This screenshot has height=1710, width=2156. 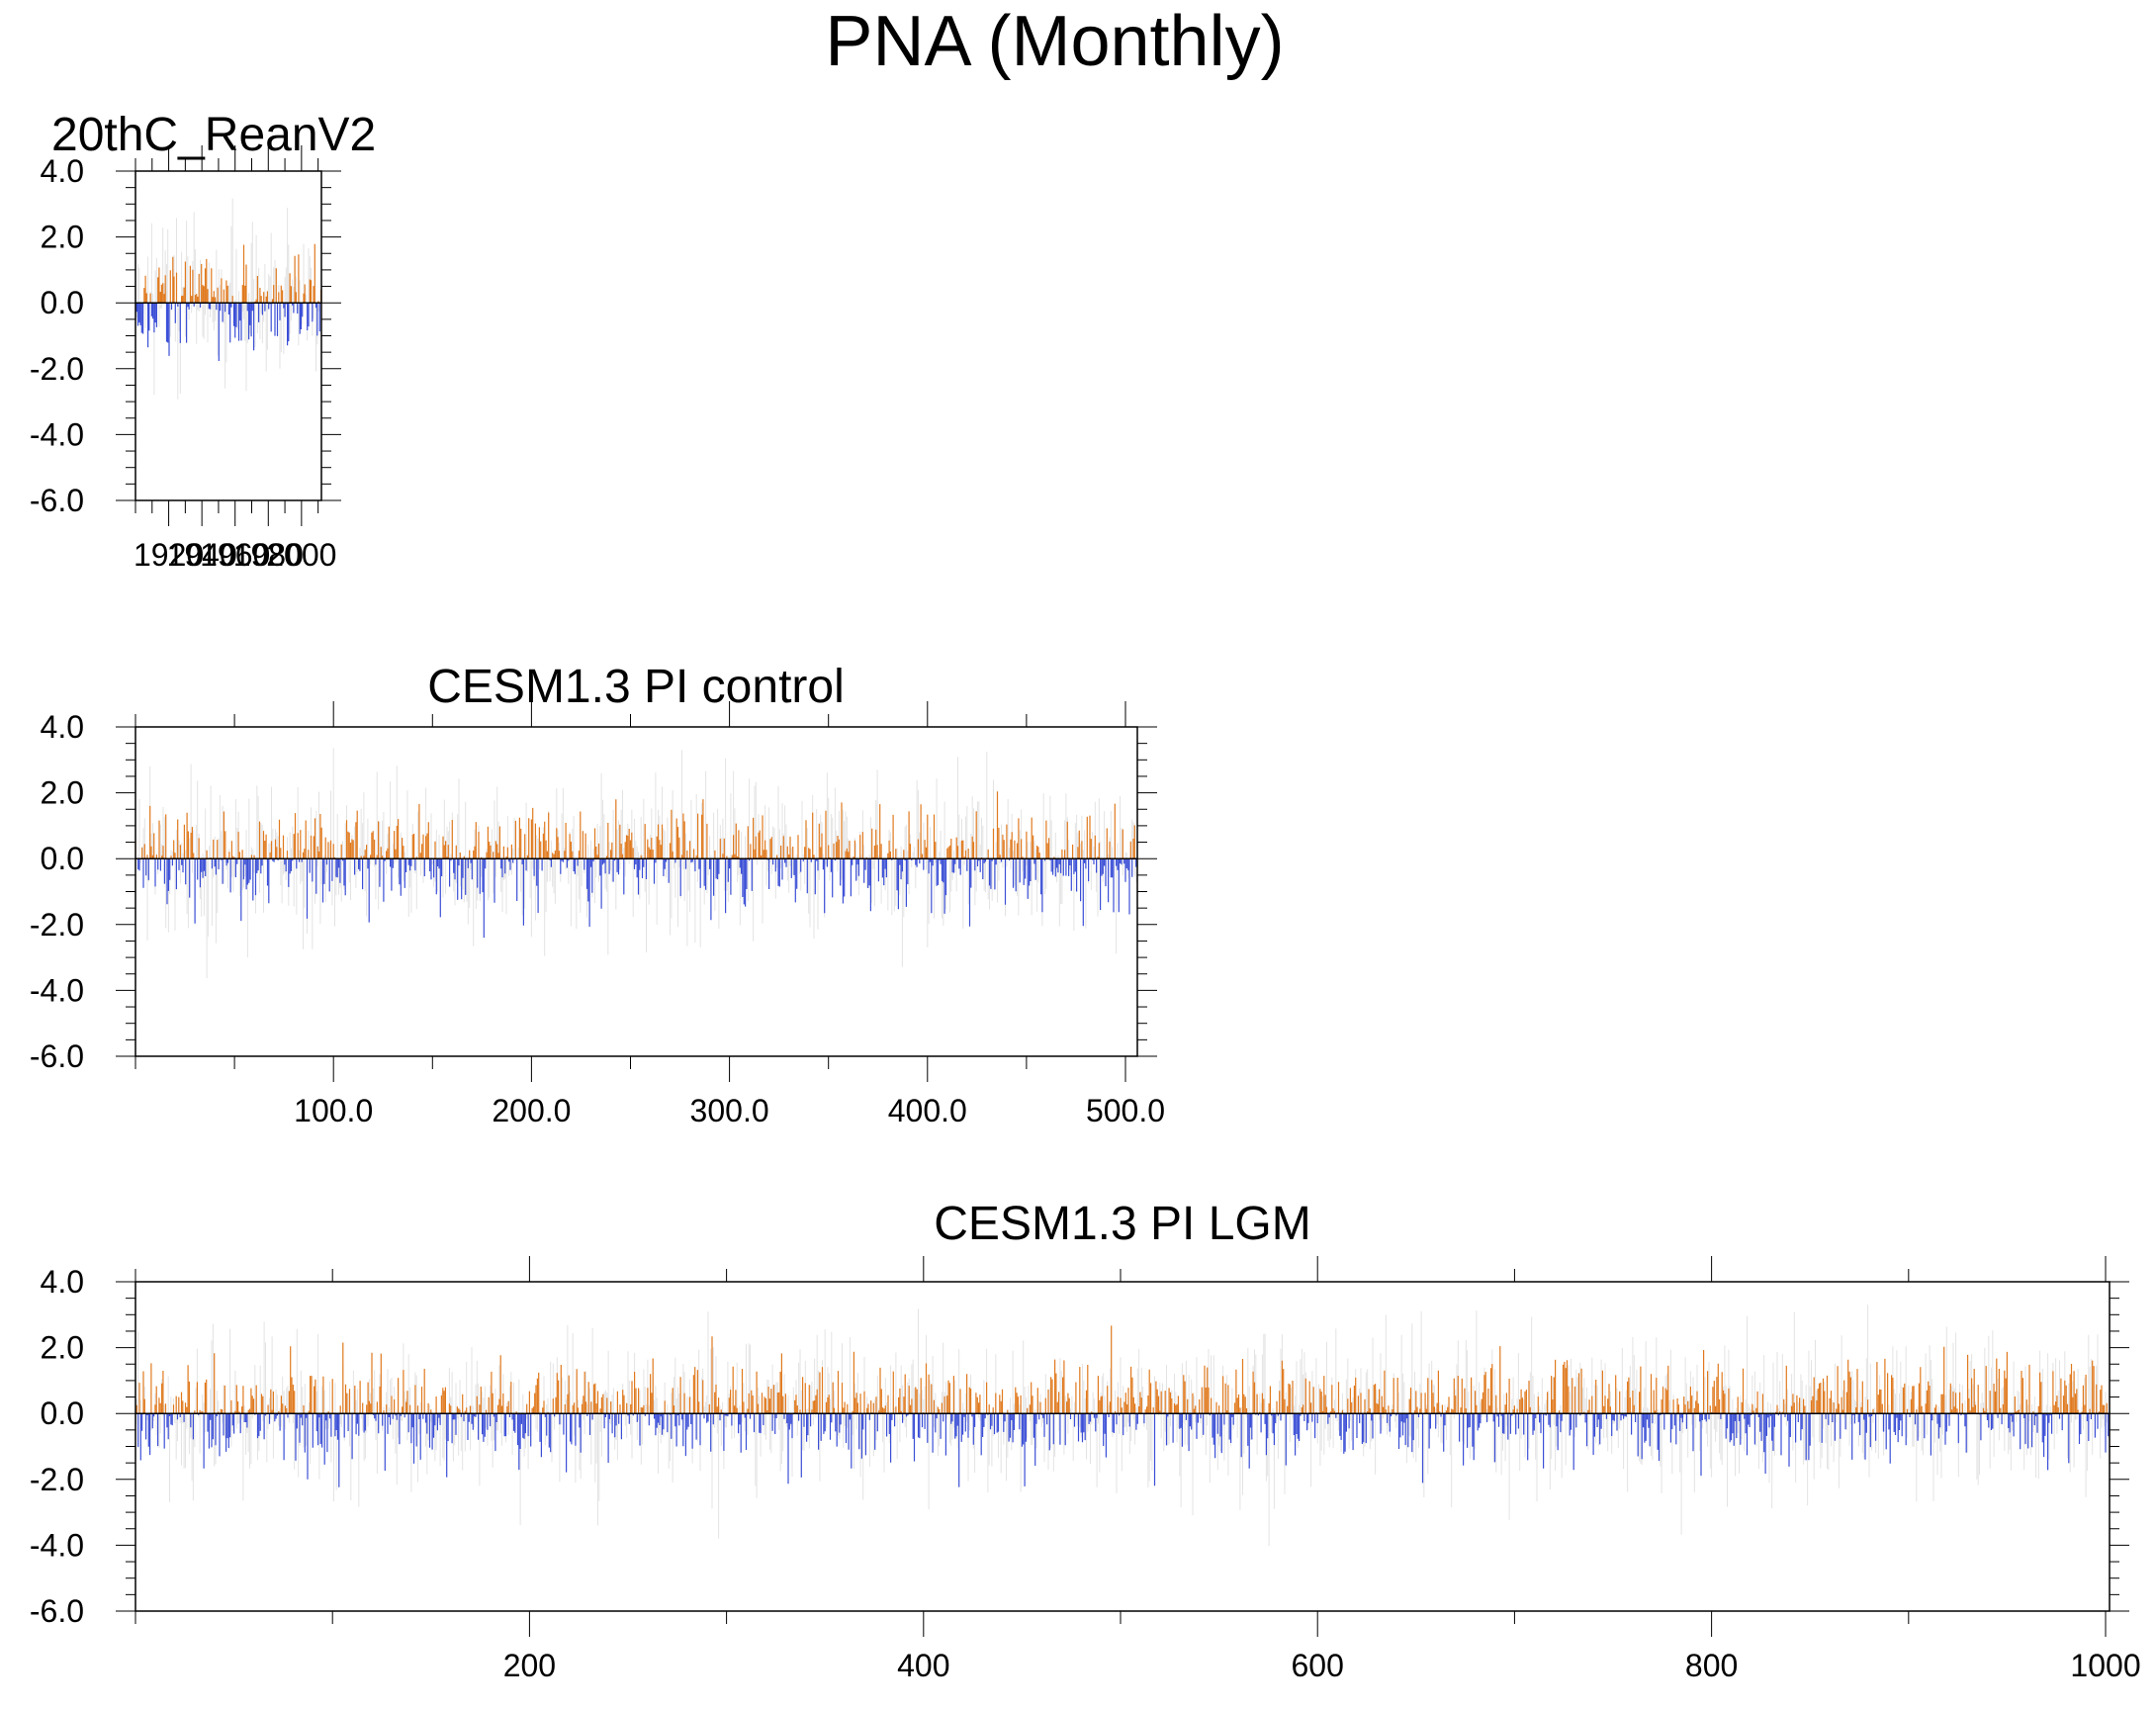 I want to click on panel-title: CESM1.3 PI LGM, so click(x=1122, y=1224).